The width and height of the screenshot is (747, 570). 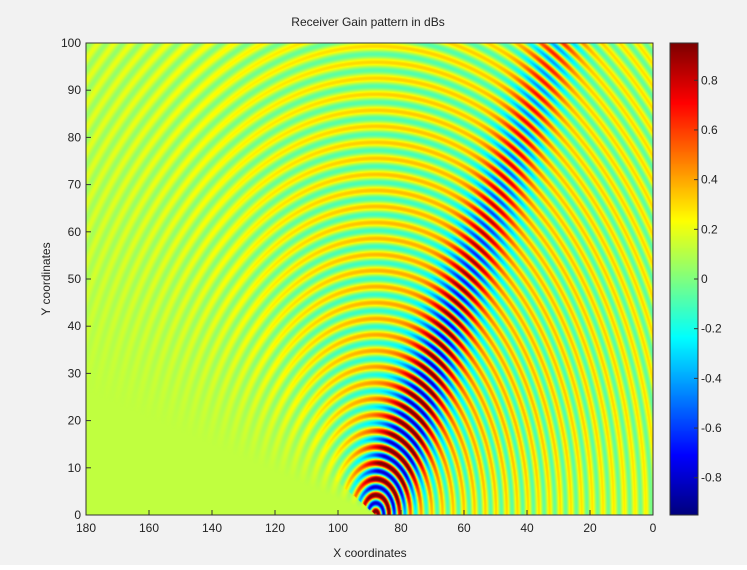 What do you see at coordinates (711, 428) in the screenshot?
I see `colorbar-tick-label: -0.6` at bounding box center [711, 428].